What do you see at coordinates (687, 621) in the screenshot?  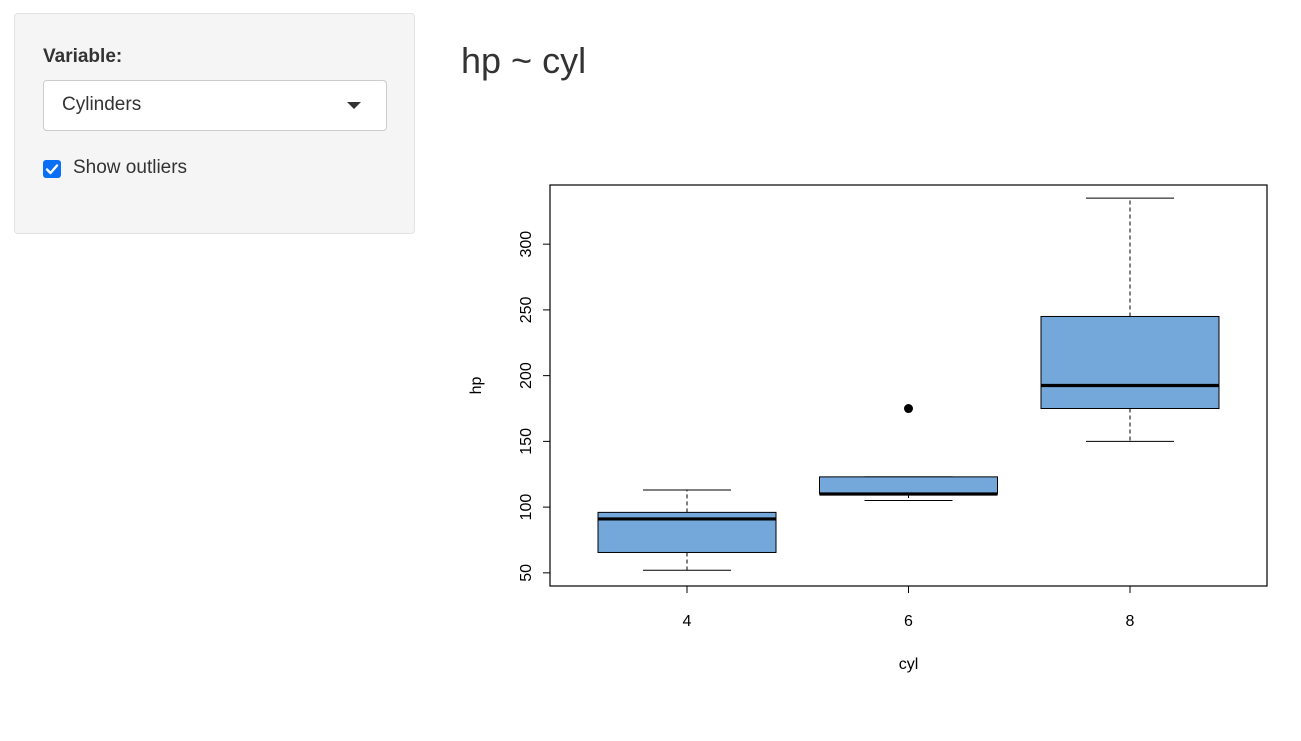 I see `x-tick-label: 4` at bounding box center [687, 621].